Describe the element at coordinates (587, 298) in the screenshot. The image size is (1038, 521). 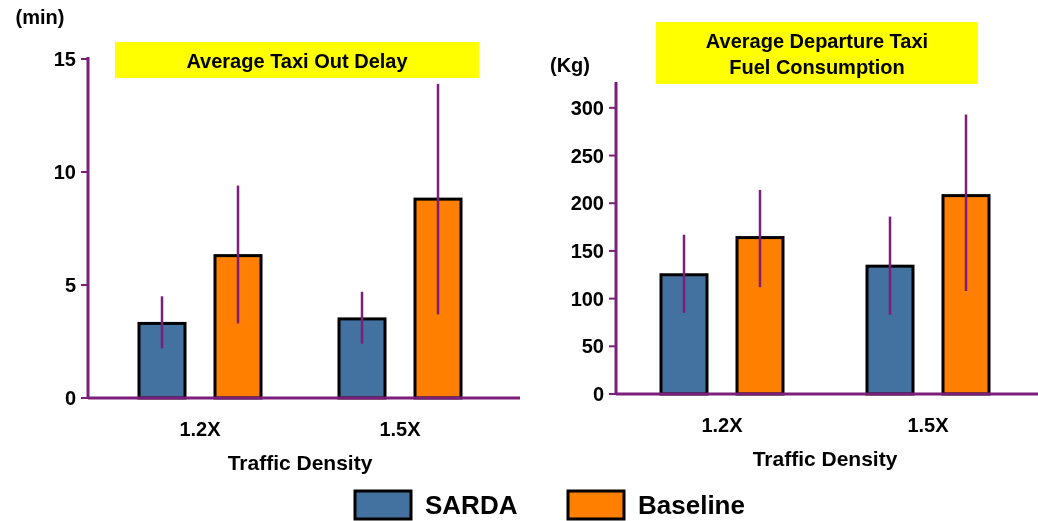
I see `y-tick-label: 100` at that location.